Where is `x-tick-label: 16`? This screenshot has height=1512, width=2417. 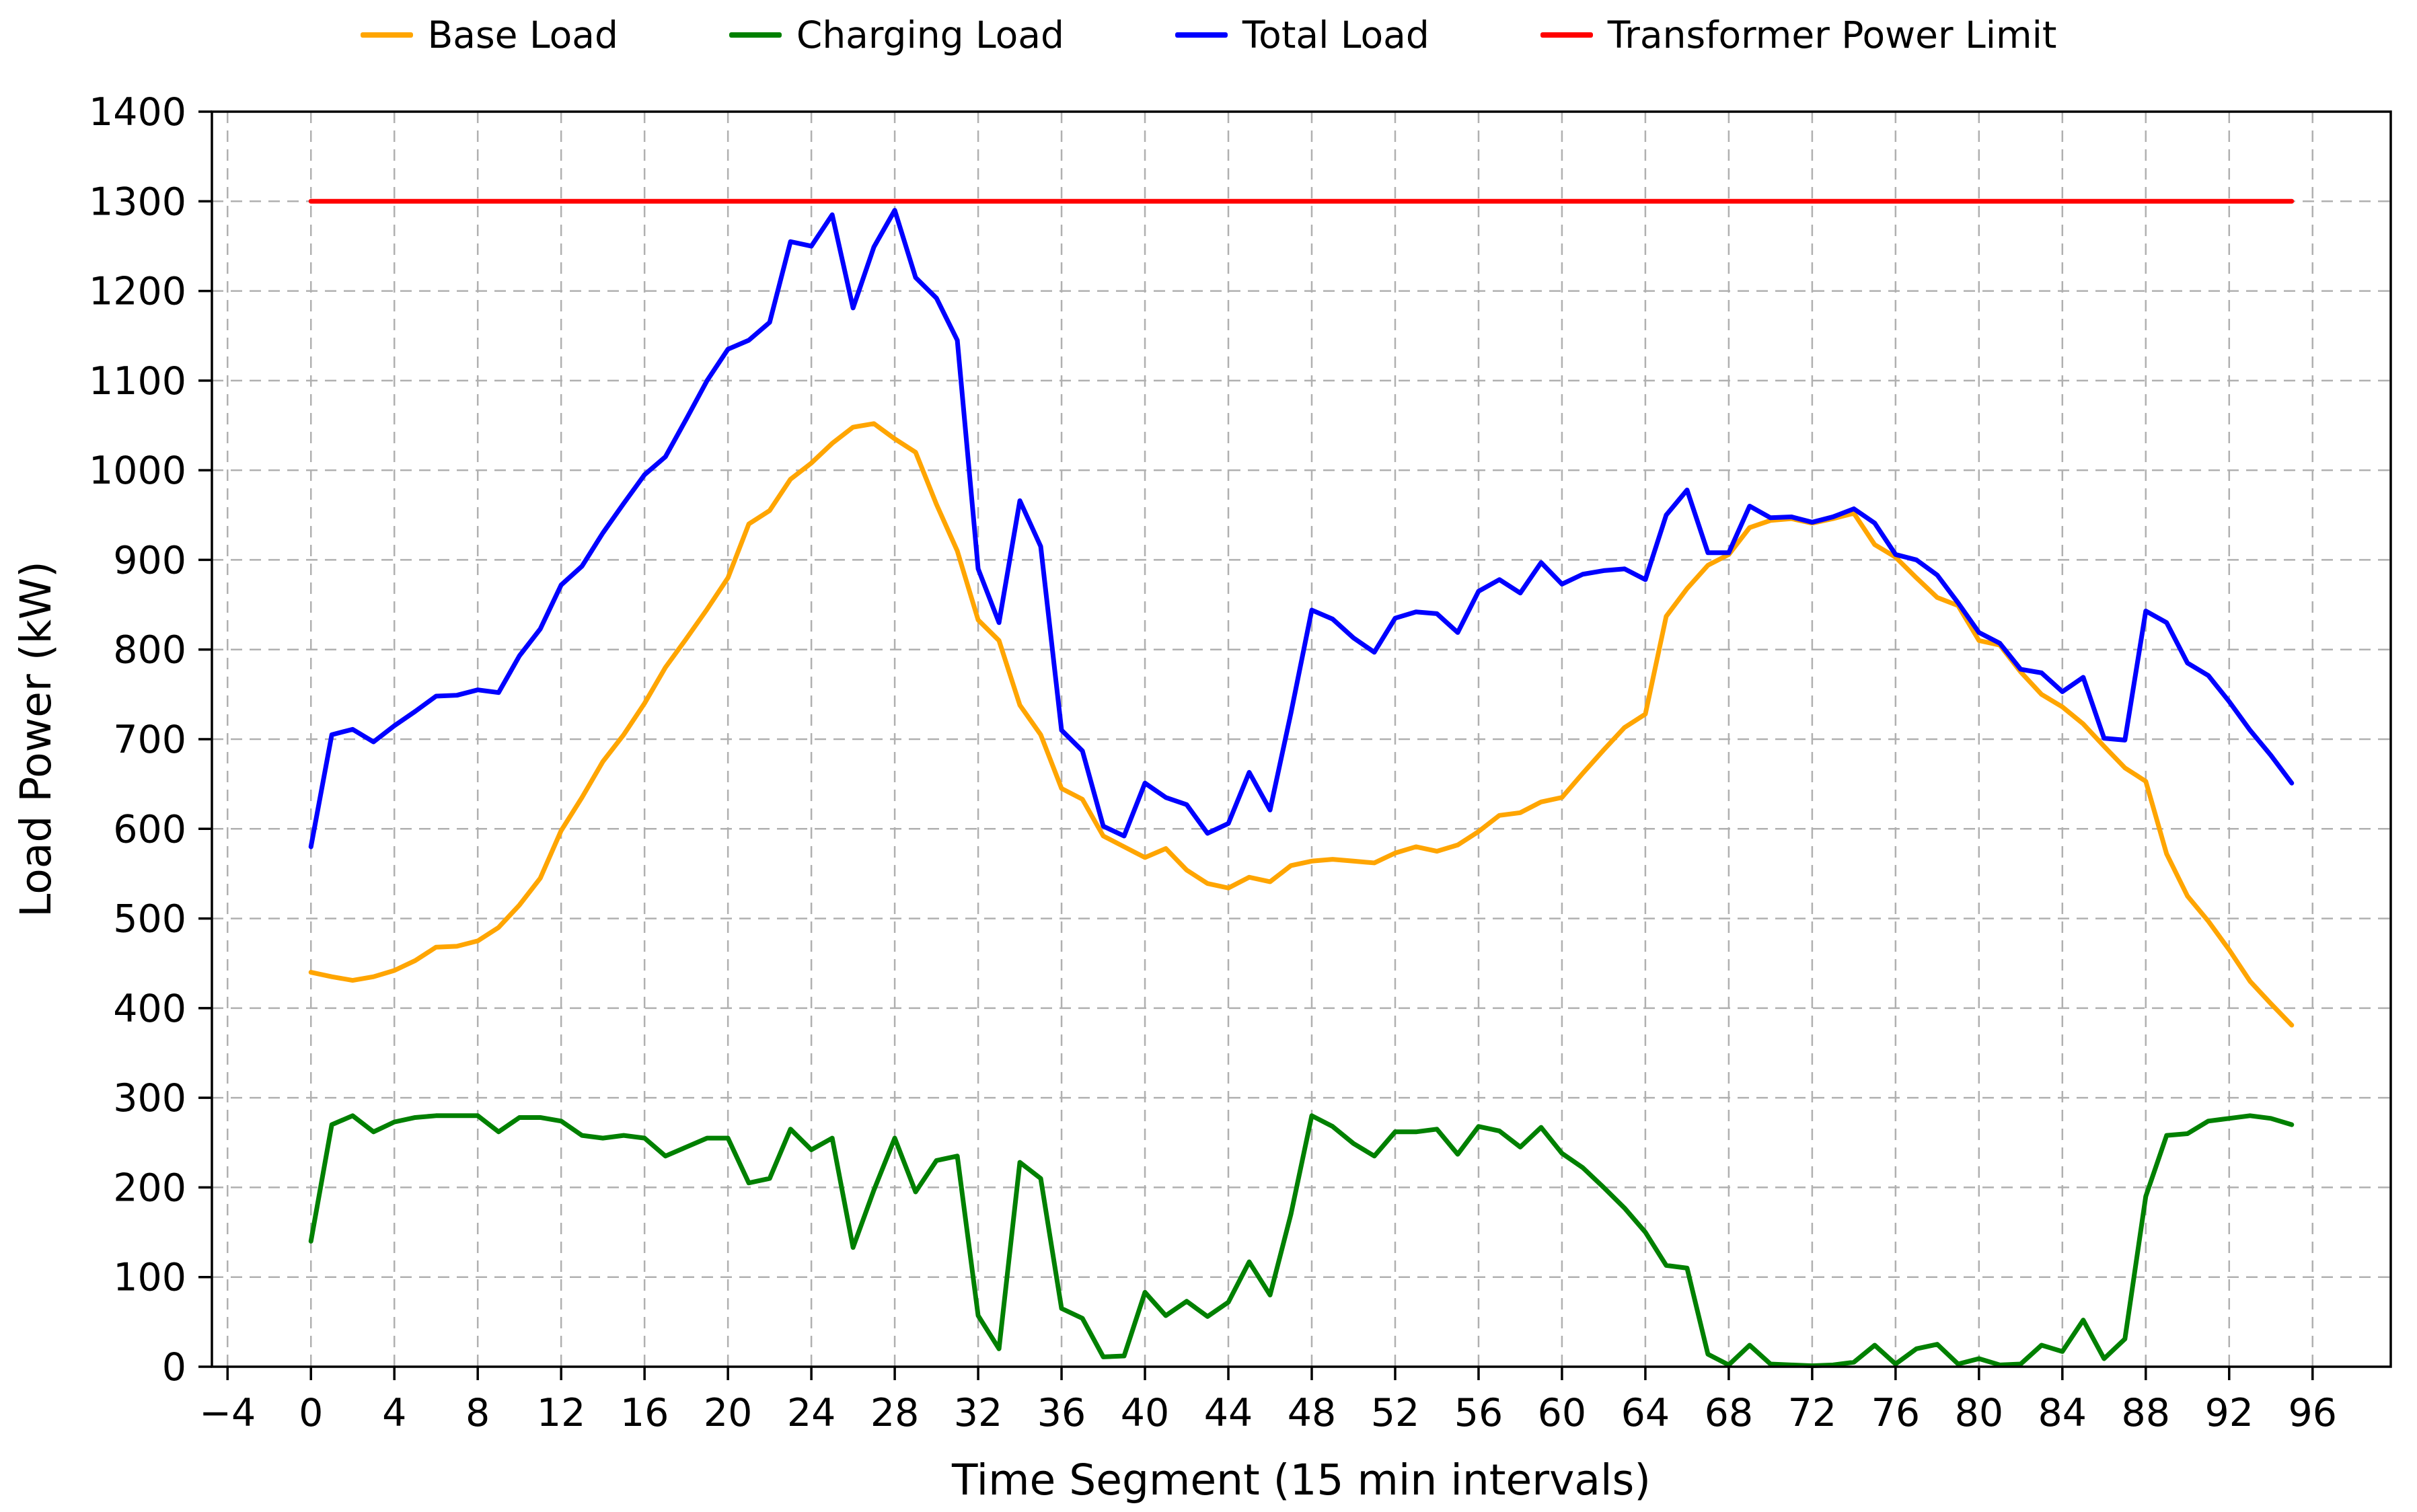 x-tick-label: 16 is located at coordinates (644, 1413).